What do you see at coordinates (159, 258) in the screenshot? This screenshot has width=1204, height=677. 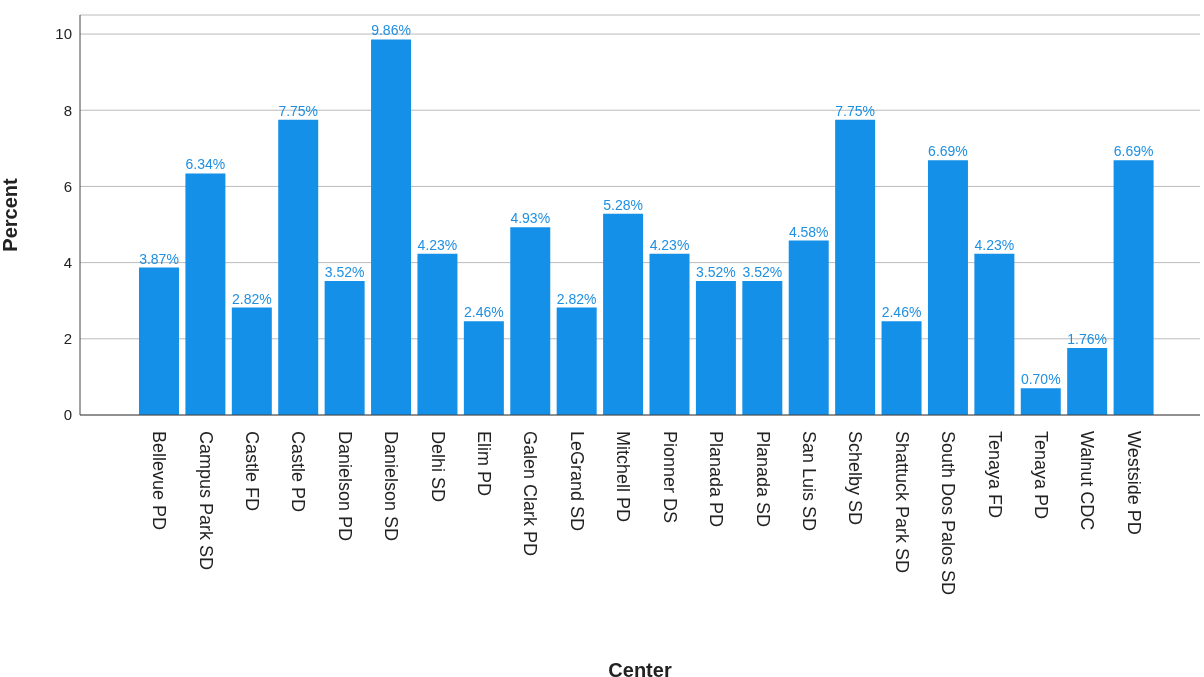 I see `data-label: 3.87%` at bounding box center [159, 258].